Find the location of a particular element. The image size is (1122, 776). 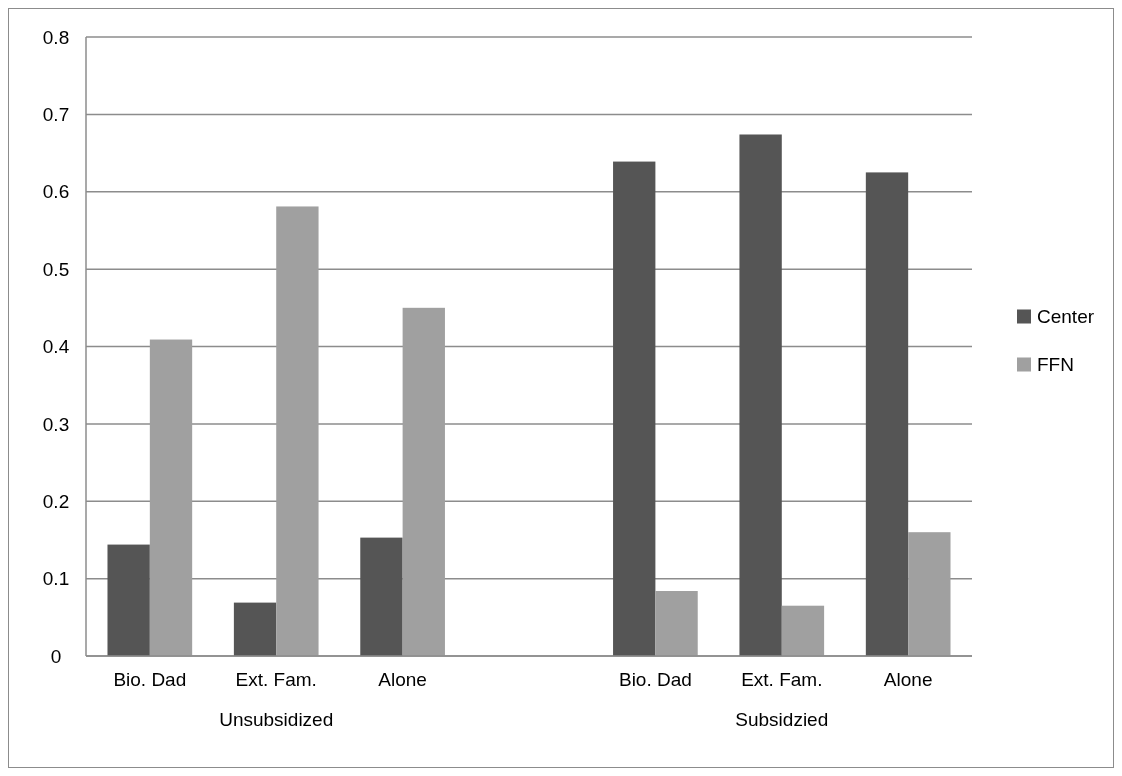

y-tick-label: 0.8 is located at coordinates (56, 37).